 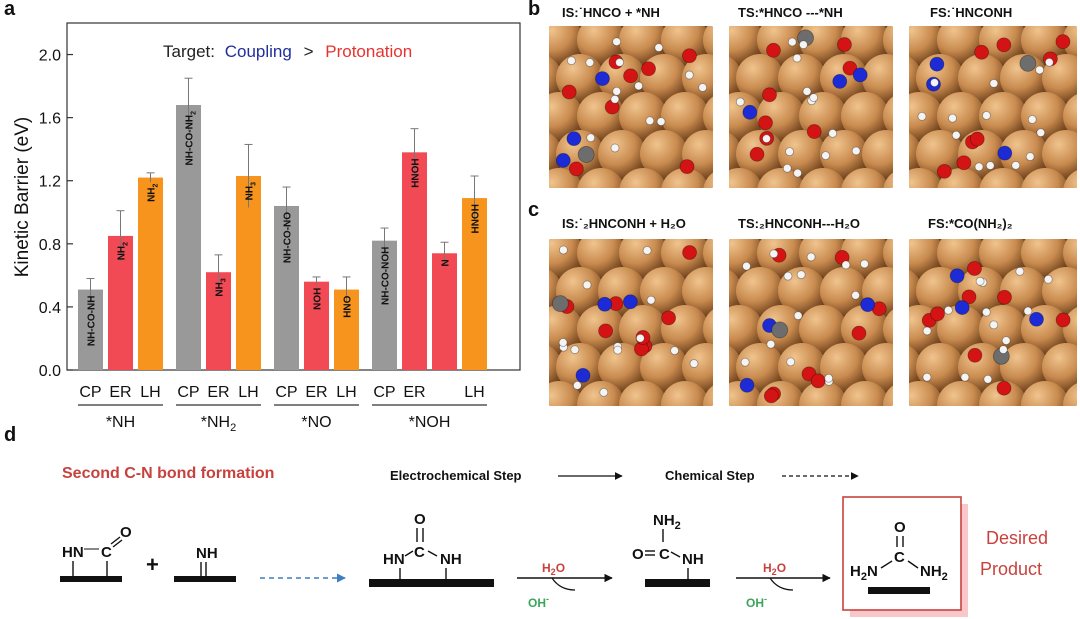 I want to click on water-arrow-2: H2O OH-, so click(x=783, y=585).